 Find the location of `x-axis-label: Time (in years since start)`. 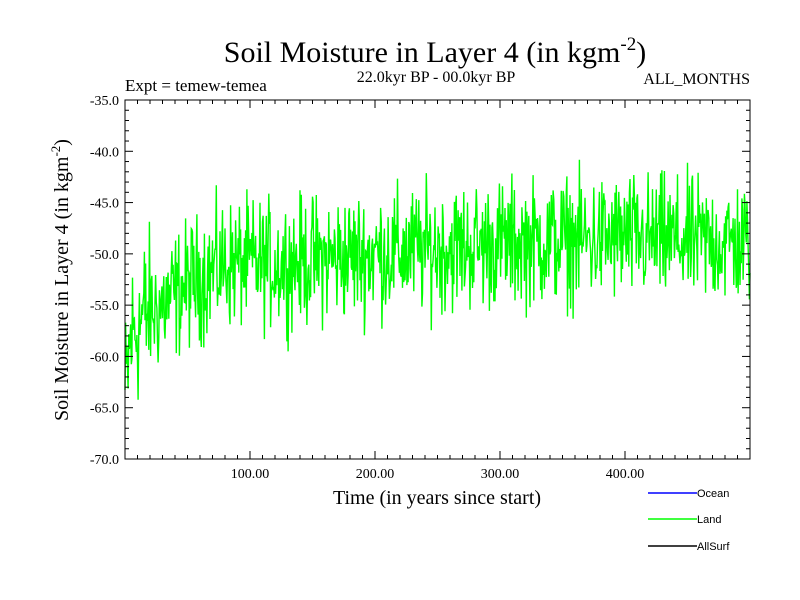

x-axis-label: Time (in years since start) is located at coordinates (437, 498).